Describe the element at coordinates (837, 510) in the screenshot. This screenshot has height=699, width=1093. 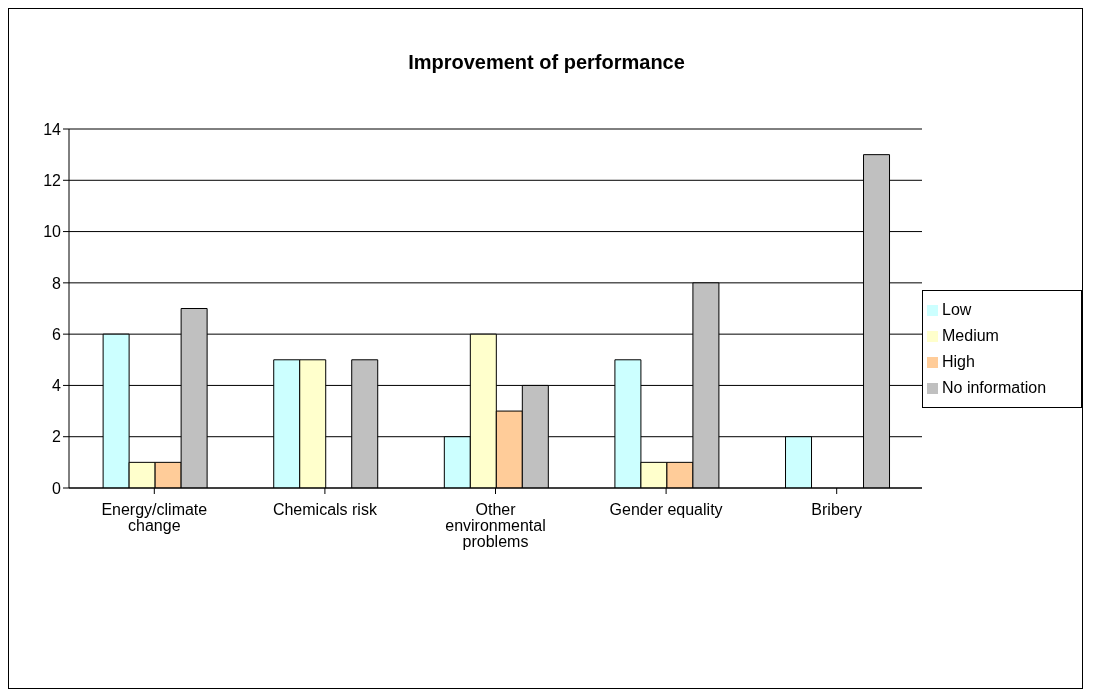
I see `x-tick-label: Bribery` at that location.